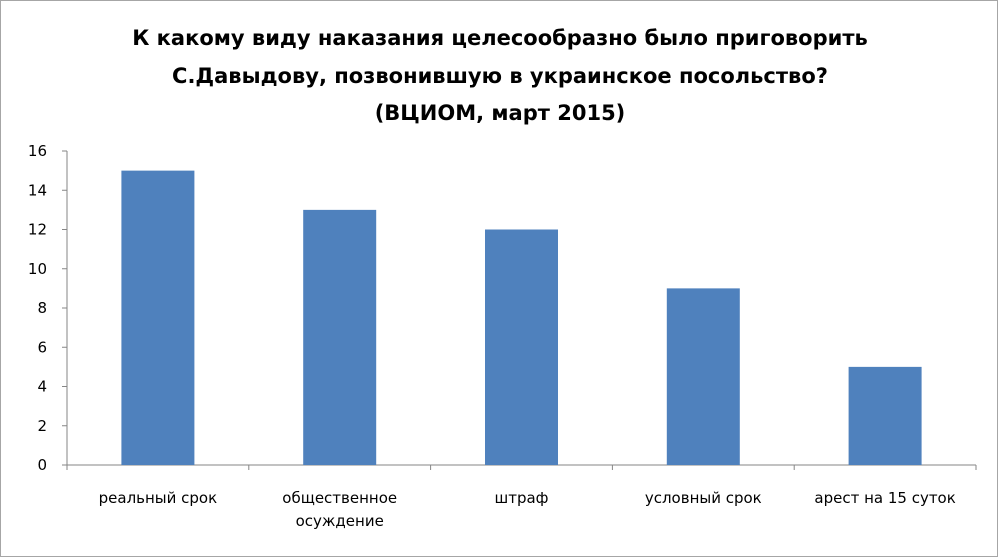  Describe the element at coordinates (884, 498) in the screenshot. I see `x-category-label: арест на 15 суток` at that location.